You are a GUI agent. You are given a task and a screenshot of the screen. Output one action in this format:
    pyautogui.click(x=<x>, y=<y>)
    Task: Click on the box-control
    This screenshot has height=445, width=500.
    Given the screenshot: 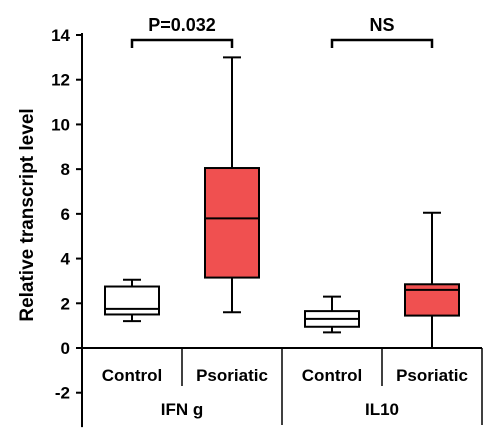 What is the action you would take?
    pyautogui.click(x=132, y=300)
    